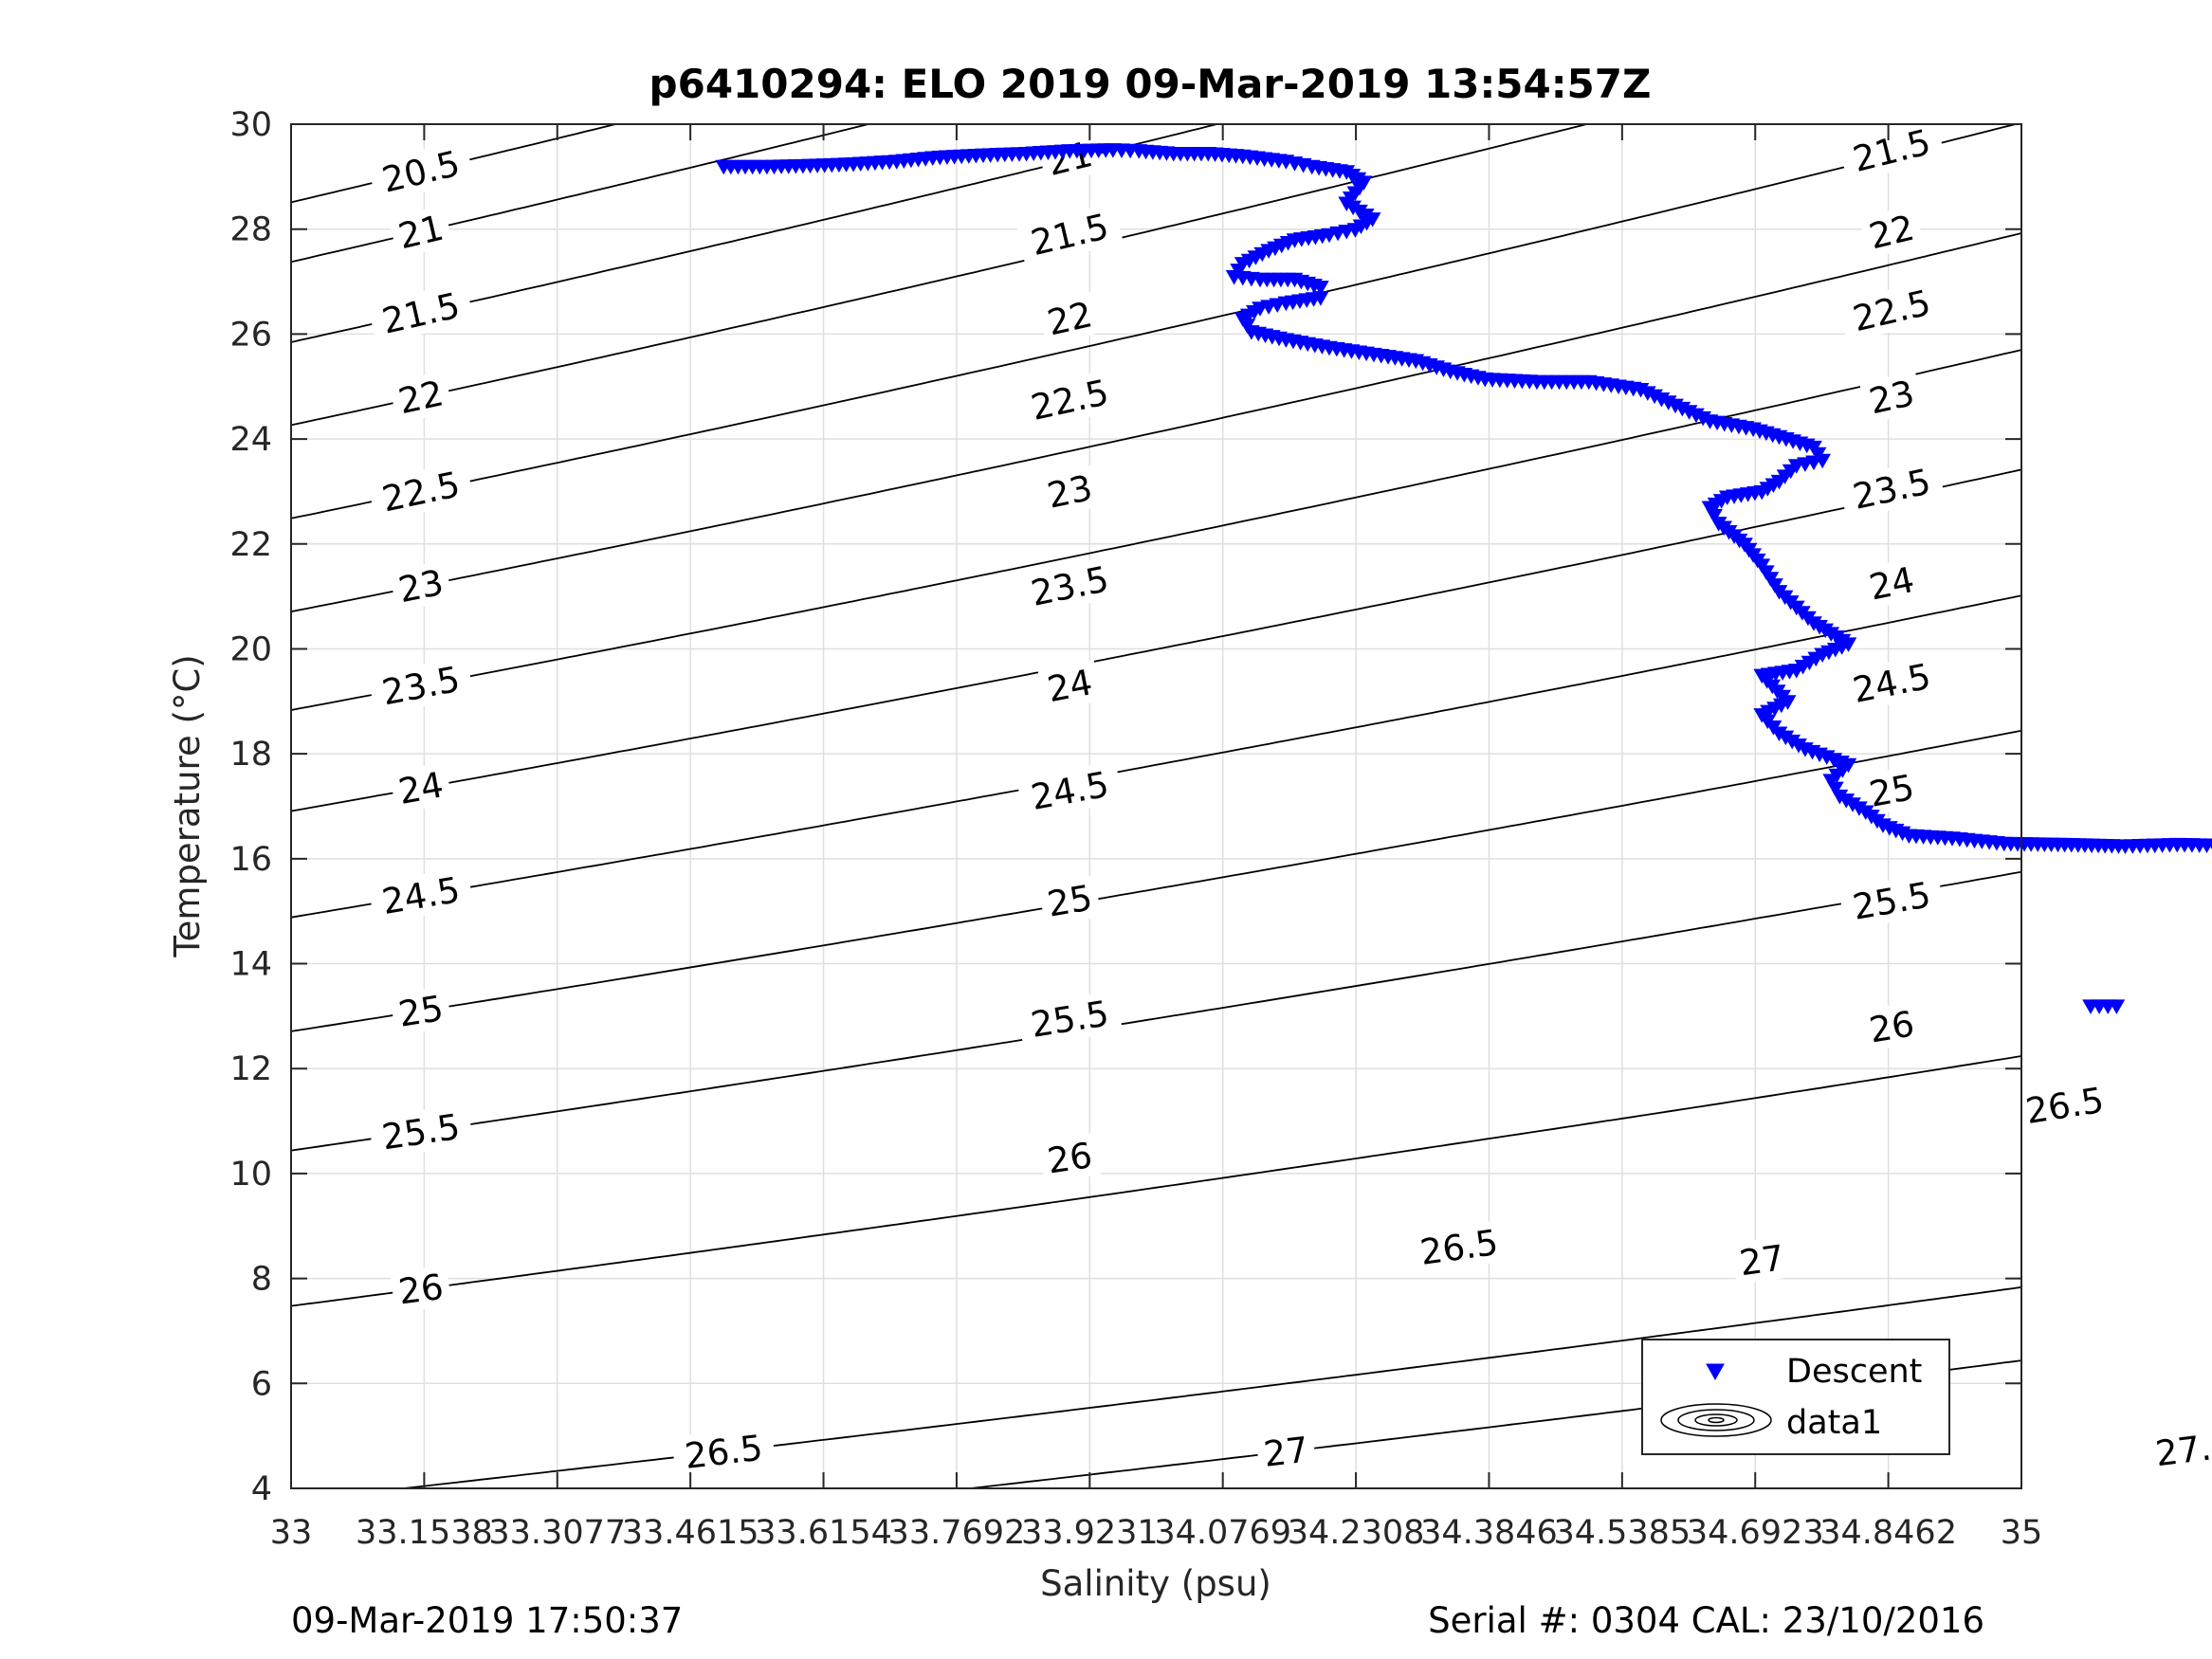  I want to click on contour-label: 27.5, so click(2182, 1450).